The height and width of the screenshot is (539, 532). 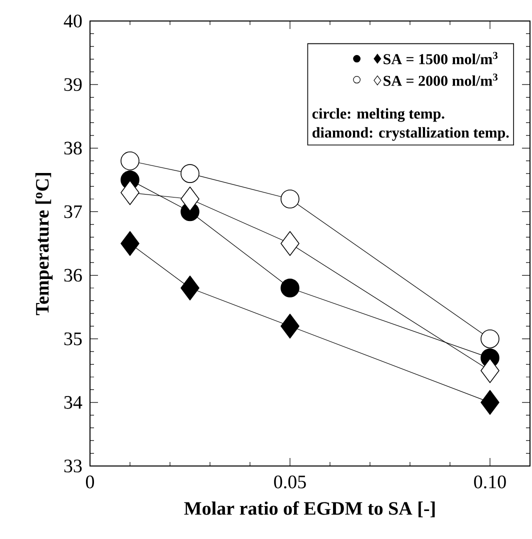 I want to click on x-axis-title: Molar ratio of EGDM to SA [-], so click(x=309, y=509).